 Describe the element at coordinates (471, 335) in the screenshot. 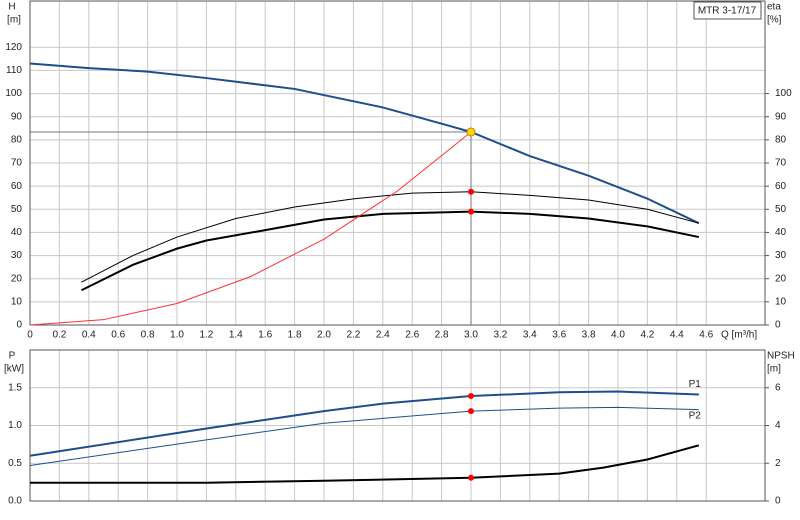

I see `x-tick-label: 3.0` at that location.